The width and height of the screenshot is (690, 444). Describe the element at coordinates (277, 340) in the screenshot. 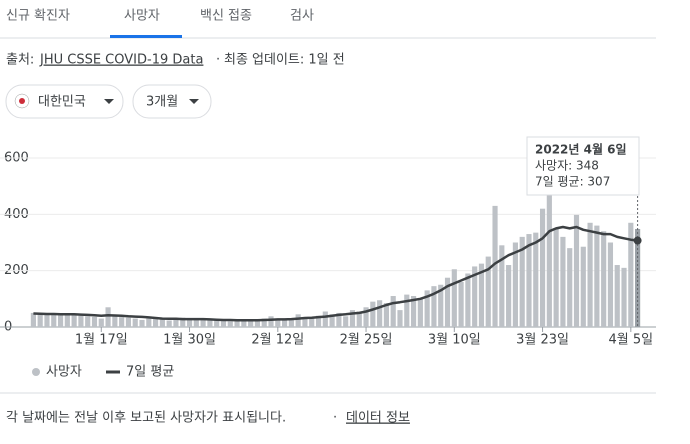

I see `x-tick-label: 2월 12일` at that location.